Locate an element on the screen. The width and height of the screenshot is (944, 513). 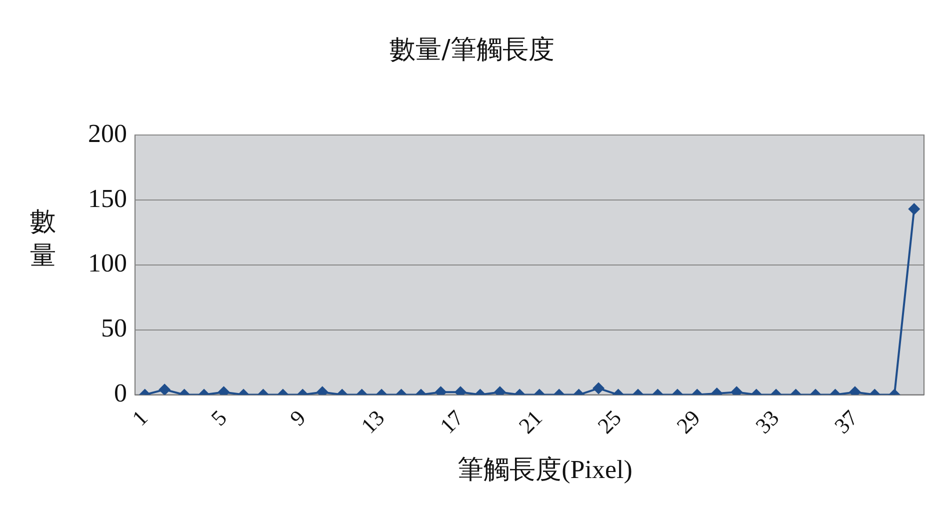
x-tick-label: 29 is located at coordinates (688, 421).